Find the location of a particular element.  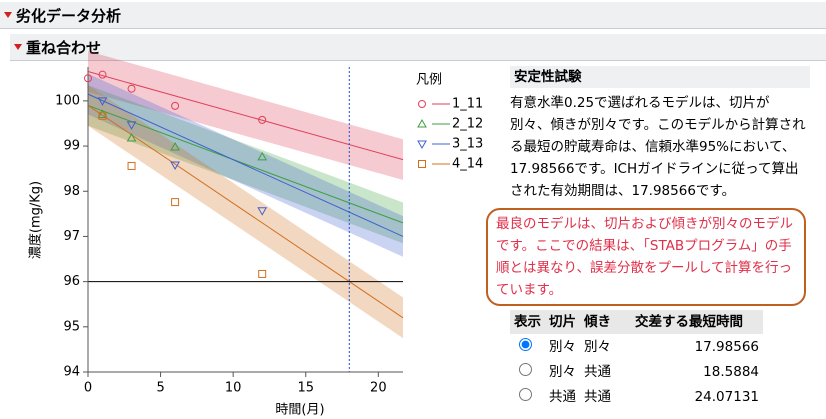

legend-label: 4_14 is located at coordinates (467, 164).